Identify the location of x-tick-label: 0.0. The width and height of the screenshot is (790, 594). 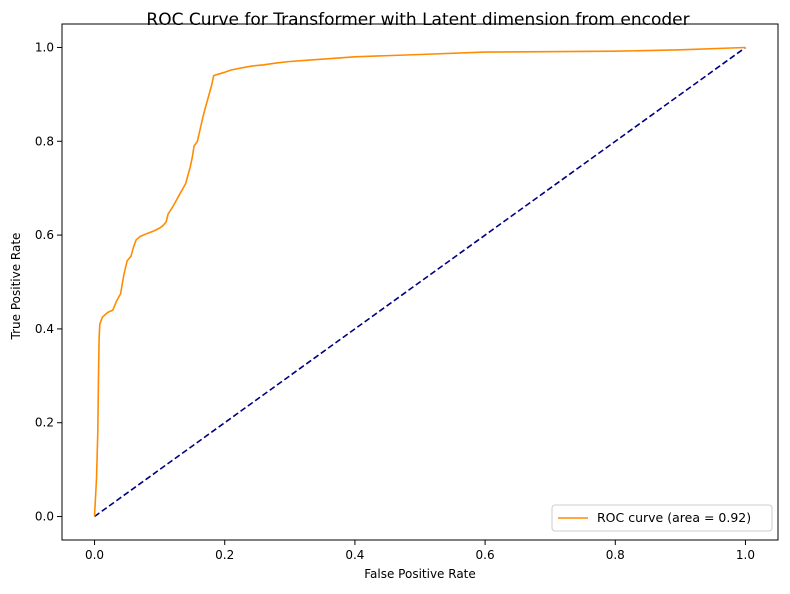
(94, 555).